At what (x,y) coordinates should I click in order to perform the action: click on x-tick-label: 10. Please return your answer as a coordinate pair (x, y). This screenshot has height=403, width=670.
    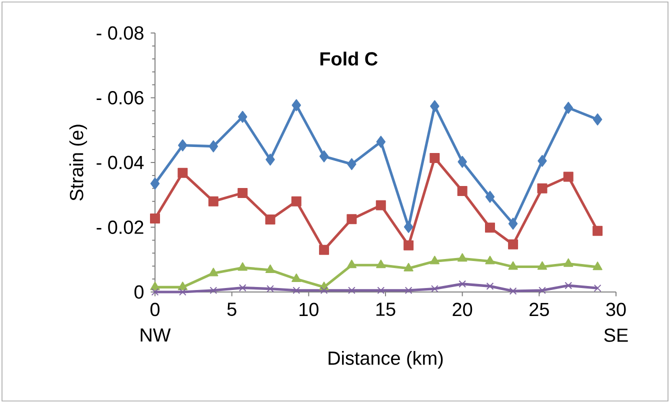
    Looking at the image, I should click on (309, 309).